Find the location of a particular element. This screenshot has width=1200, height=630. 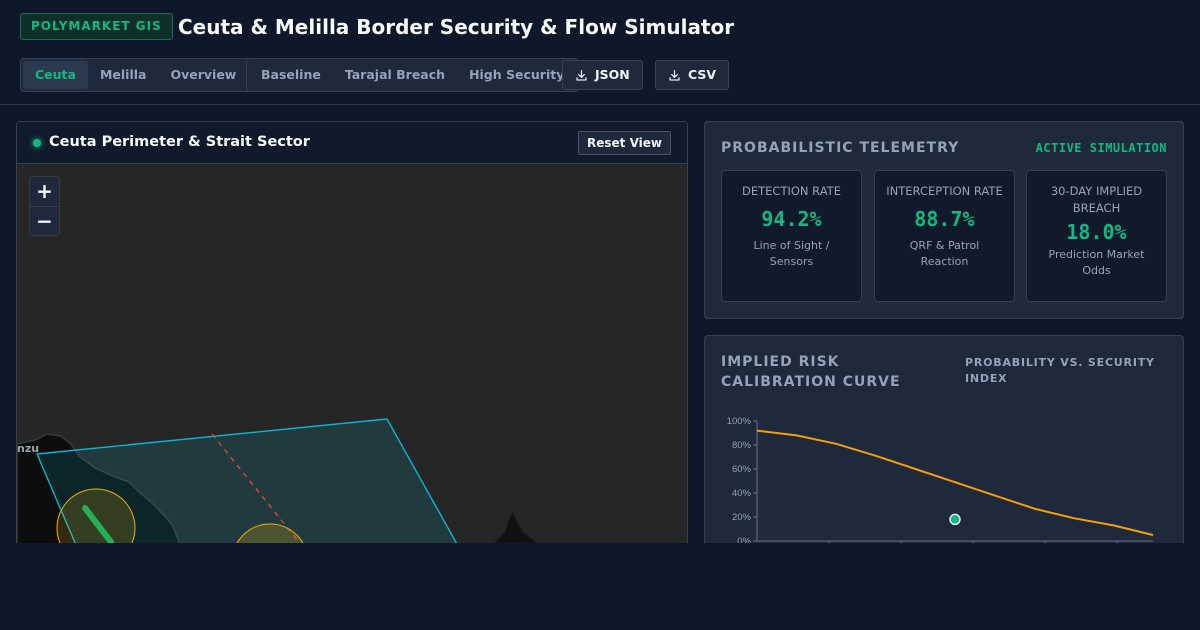

map-place-label: nzu is located at coordinates (28, 448).